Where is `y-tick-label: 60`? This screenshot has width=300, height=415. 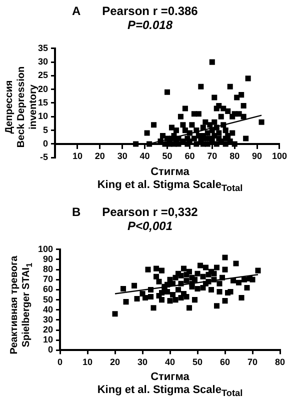 y-tick-label: 60 is located at coordinates (48, 289).